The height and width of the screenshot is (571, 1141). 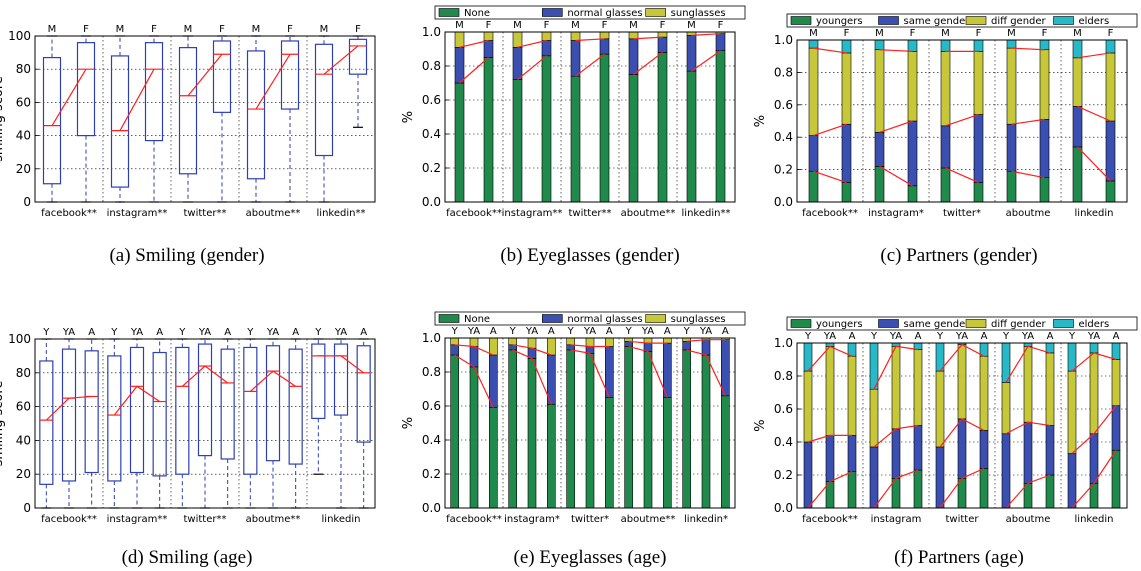 What do you see at coordinates (976, 323) in the screenshot?
I see `legend-swatch` at bounding box center [976, 323].